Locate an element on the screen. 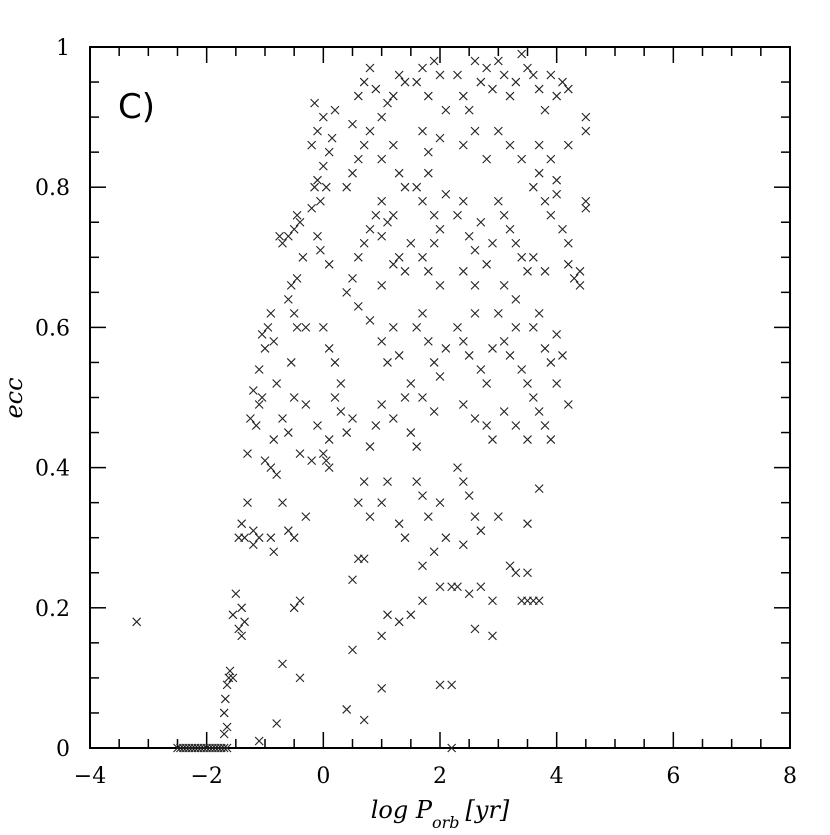 The width and height of the screenshot is (830, 835). x-axis-label-unit: [yr] is located at coordinates (488, 810).